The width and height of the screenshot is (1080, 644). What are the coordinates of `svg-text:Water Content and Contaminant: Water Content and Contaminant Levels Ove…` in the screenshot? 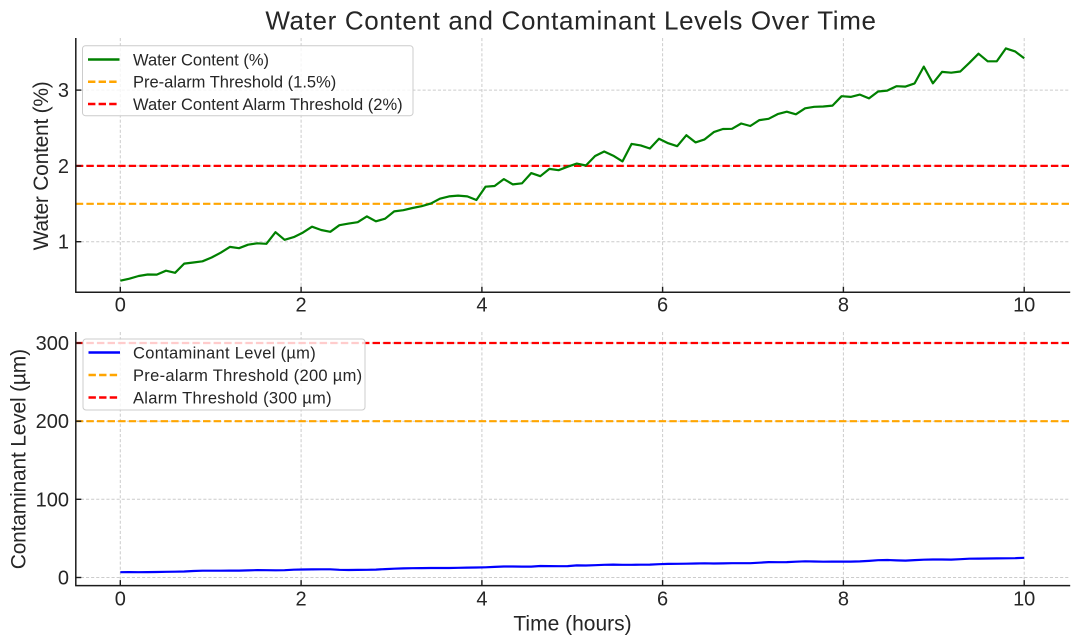 It's located at (570, 21).